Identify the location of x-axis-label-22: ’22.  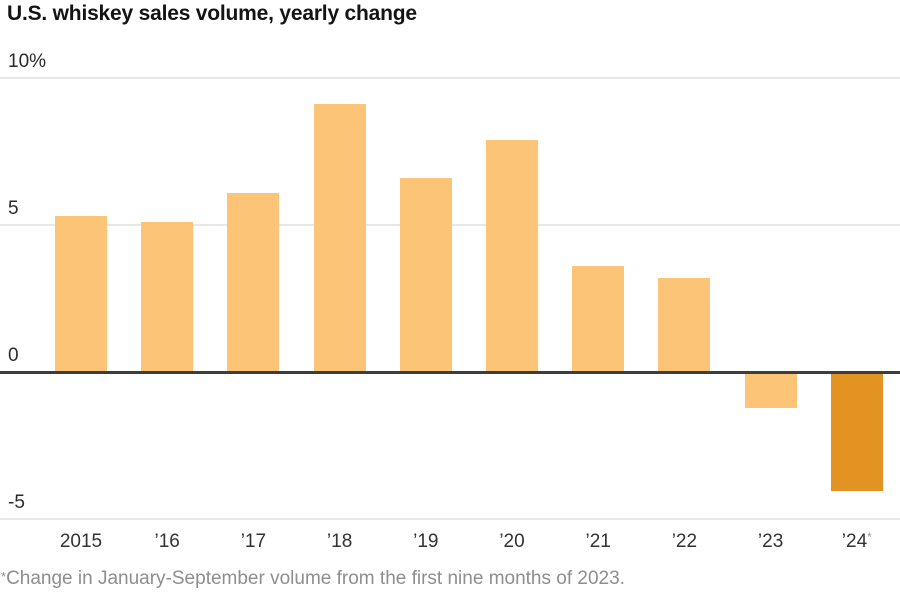
(684, 541).